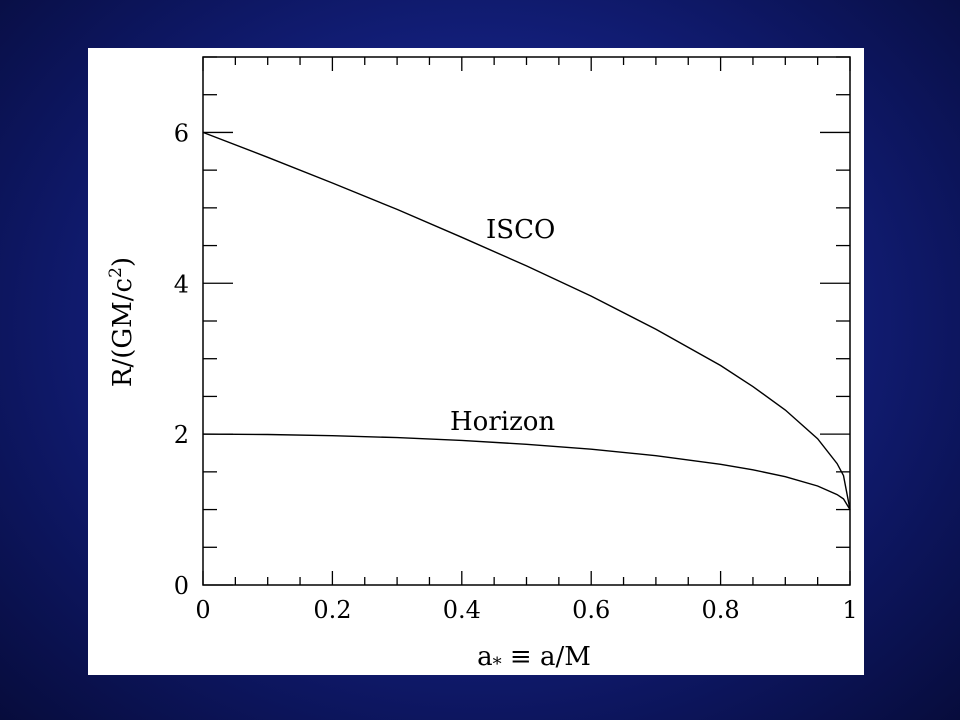  Describe the element at coordinates (849, 610) in the screenshot. I see `x-tick-label: 1` at that location.